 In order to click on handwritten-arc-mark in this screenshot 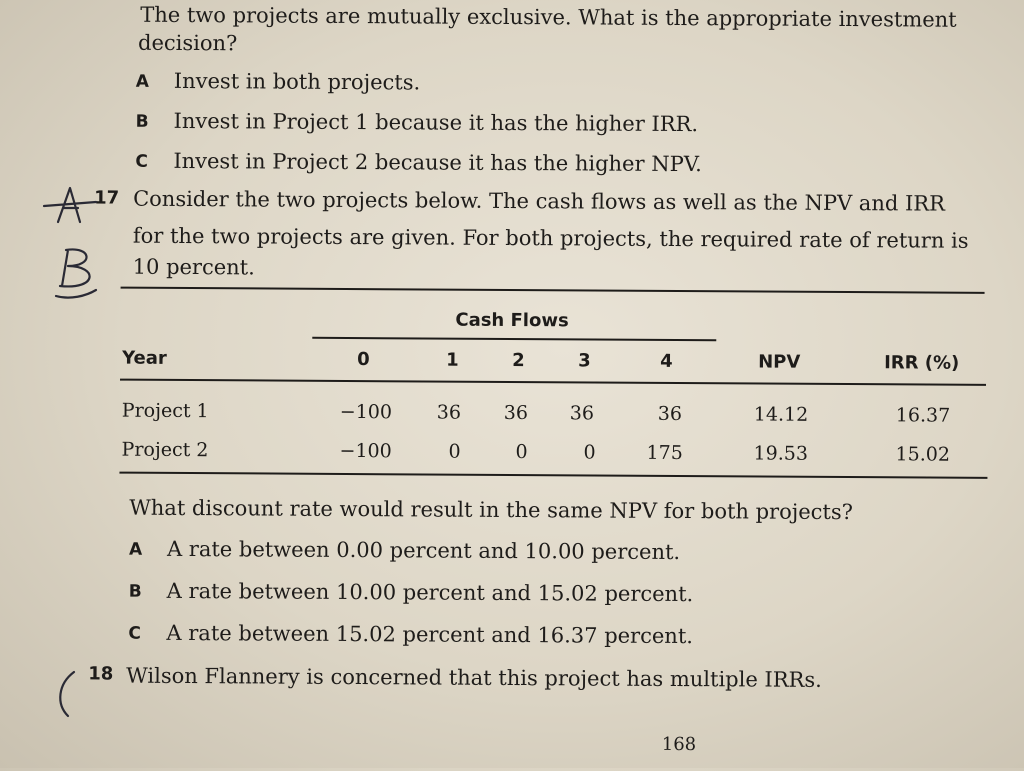, I will do `click(67, 694)`.